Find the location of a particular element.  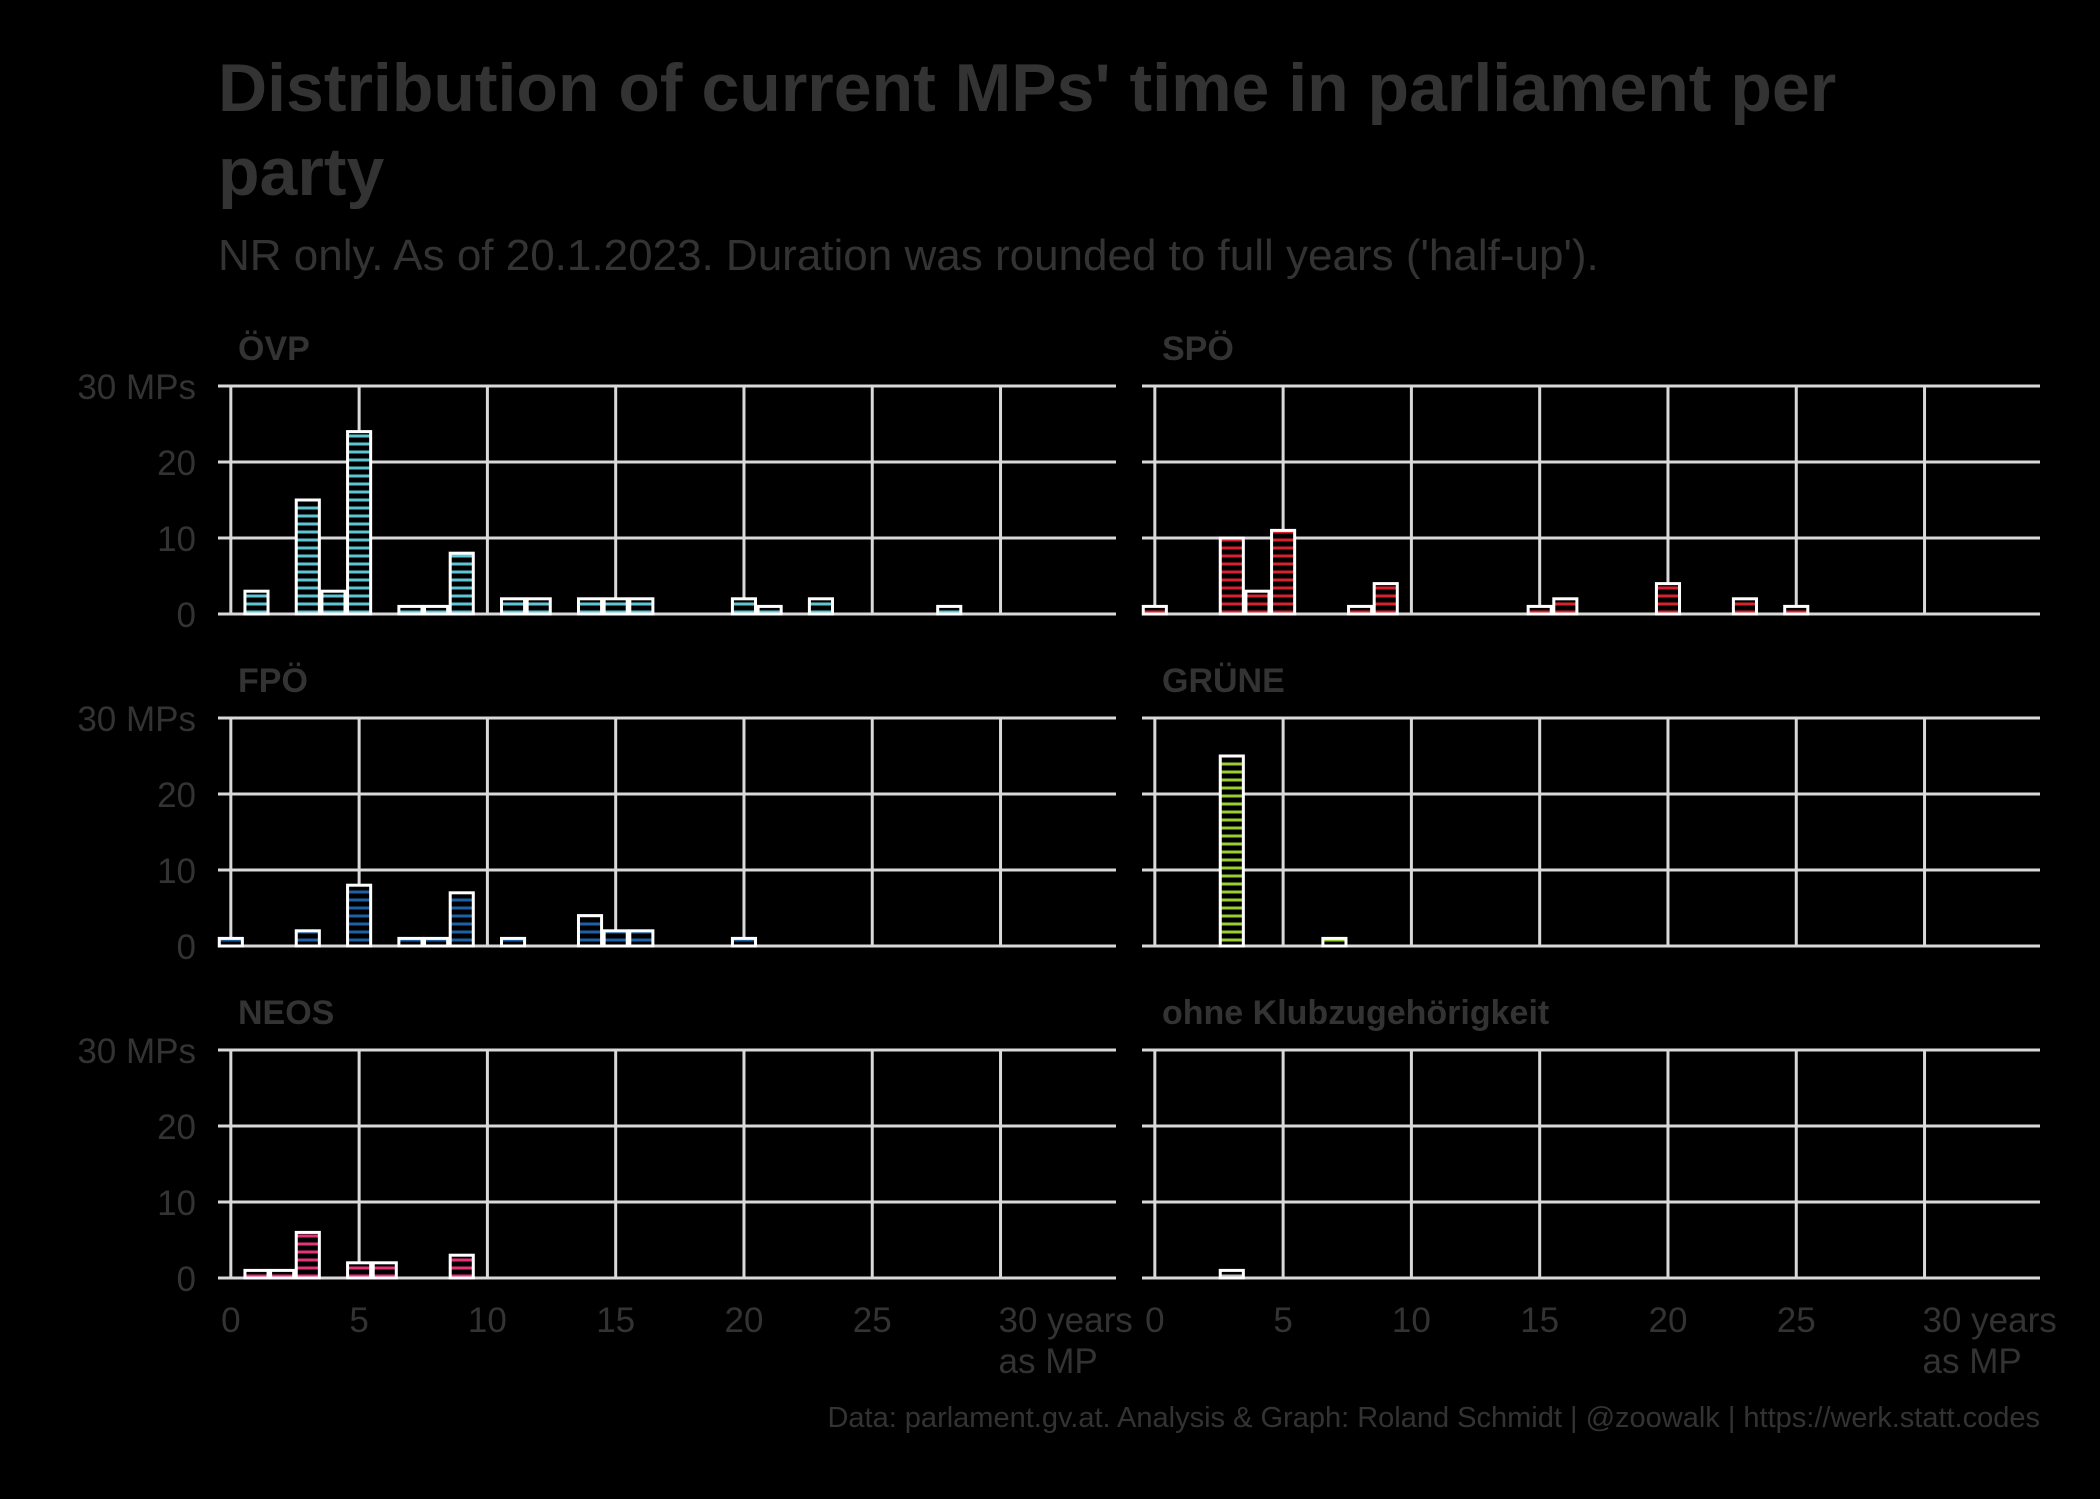

facet-label: ÖVP is located at coordinates (274, 349).